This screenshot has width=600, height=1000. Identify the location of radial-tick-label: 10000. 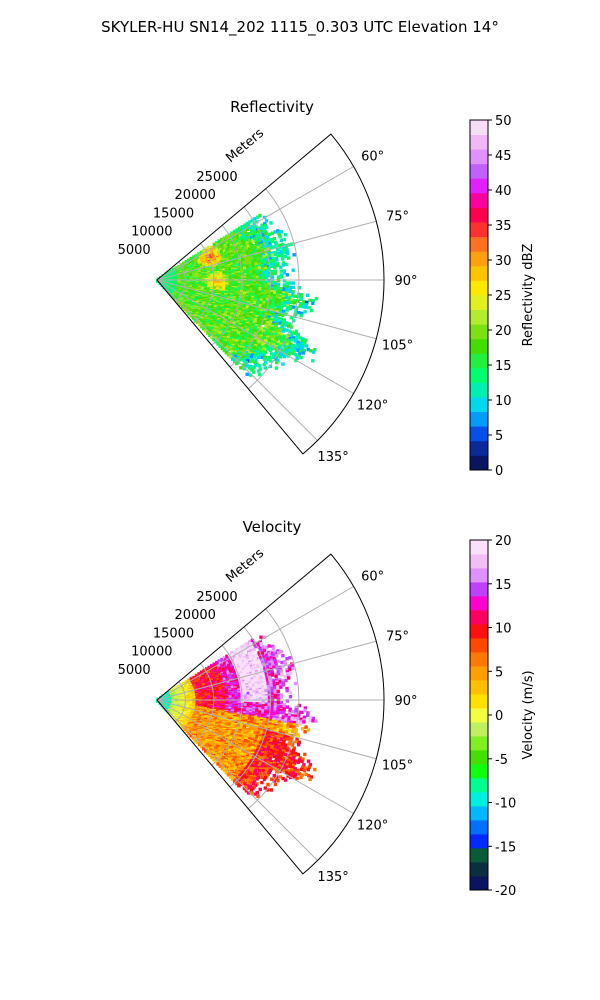
(151, 232).